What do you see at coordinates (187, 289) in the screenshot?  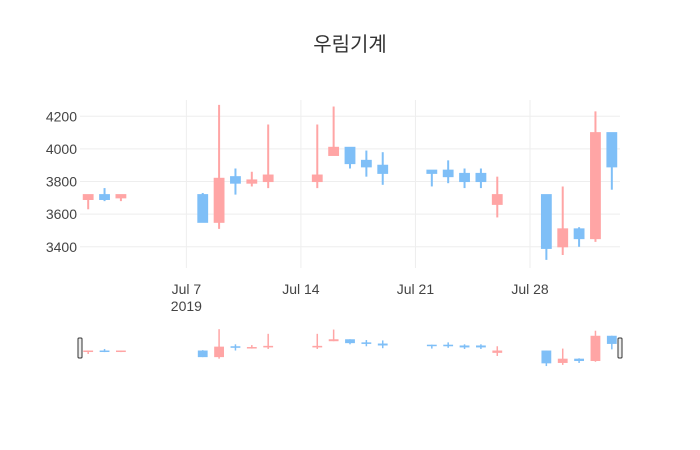 I see `x-tick-label: Jul 7` at bounding box center [187, 289].